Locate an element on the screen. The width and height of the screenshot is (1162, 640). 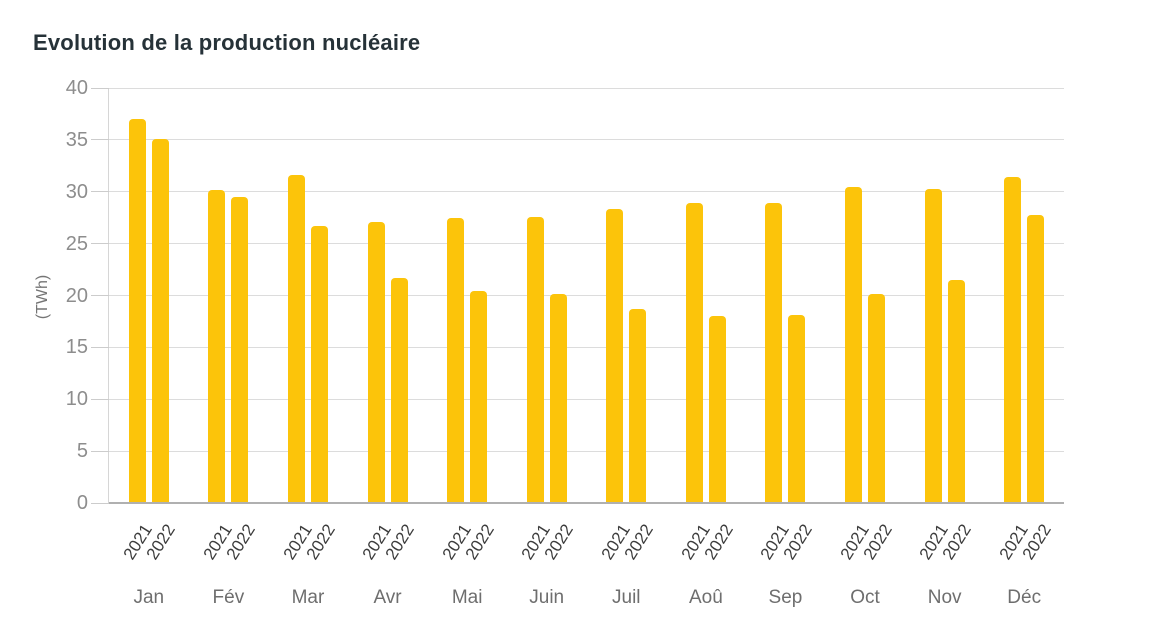
x-axis-month-label-aou: Aoû is located at coordinates (705, 597).